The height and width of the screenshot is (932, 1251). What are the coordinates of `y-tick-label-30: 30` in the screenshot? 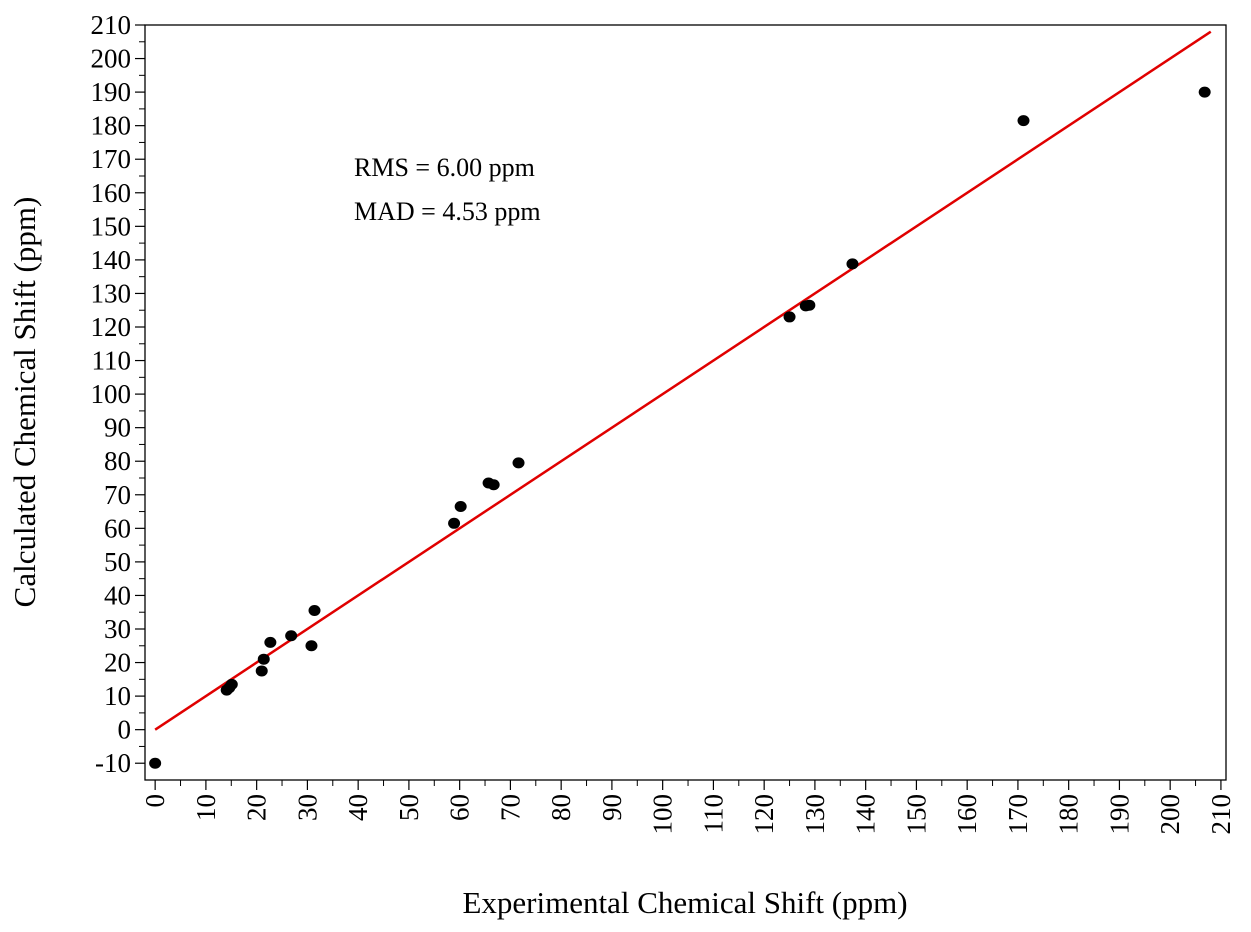 It's located at (117, 629).